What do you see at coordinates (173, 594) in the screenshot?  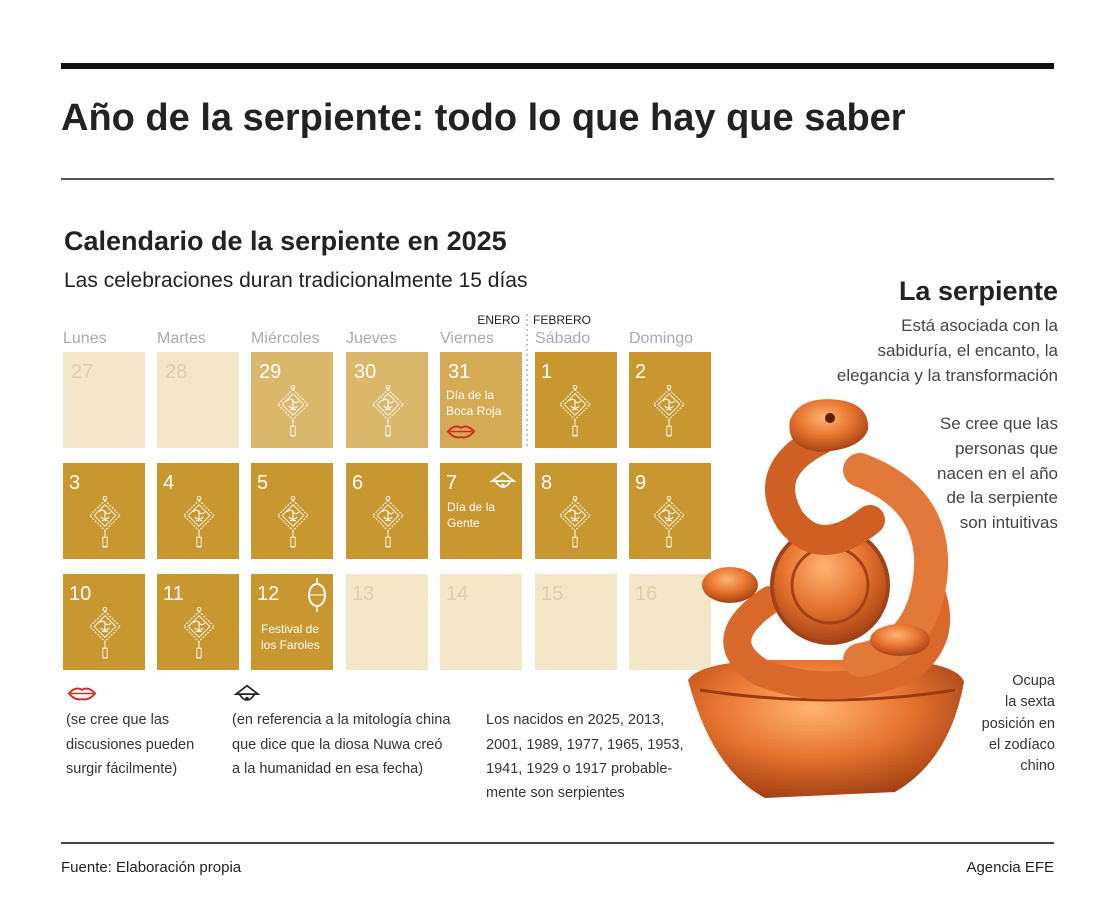 I see `day-number: 11` at bounding box center [173, 594].